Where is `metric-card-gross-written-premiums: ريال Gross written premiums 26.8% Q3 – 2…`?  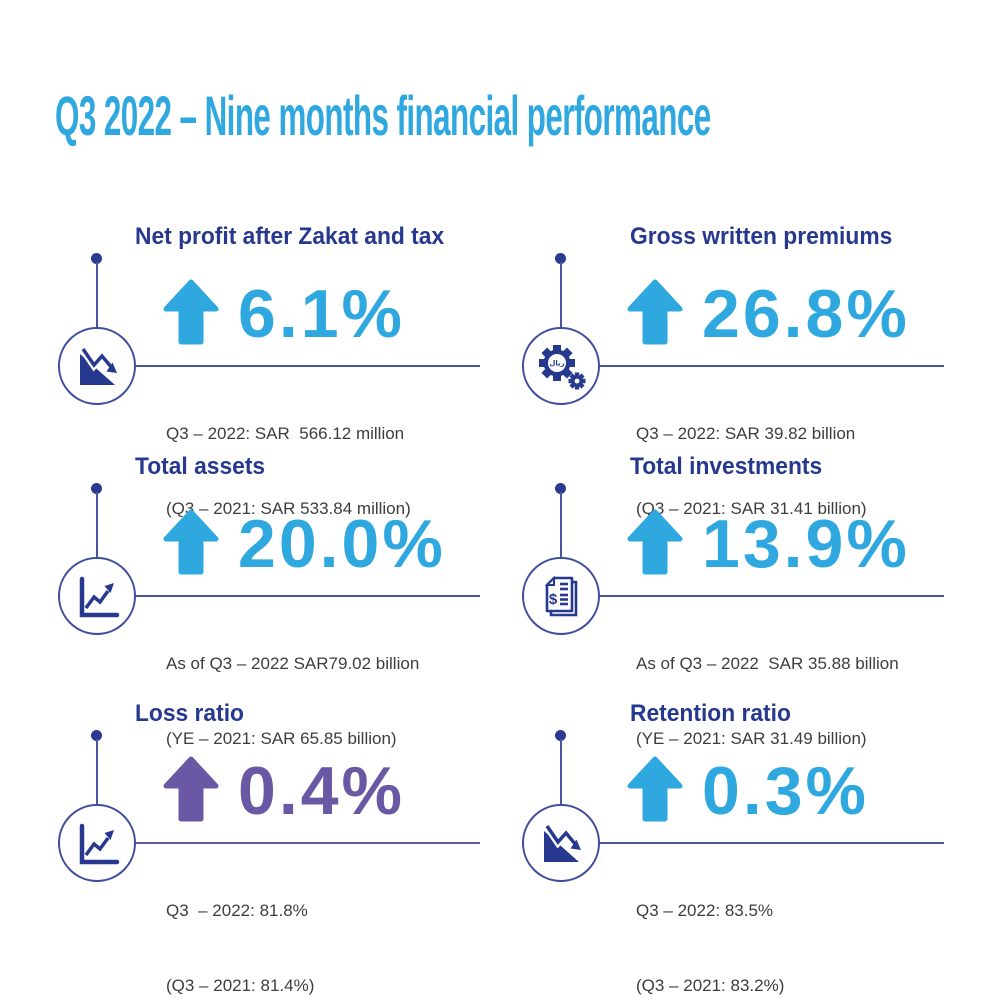 metric-card-gross-written-premiums: ريال Gross written premiums 26.8% Q3 – 2… is located at coordinates (733, 368).